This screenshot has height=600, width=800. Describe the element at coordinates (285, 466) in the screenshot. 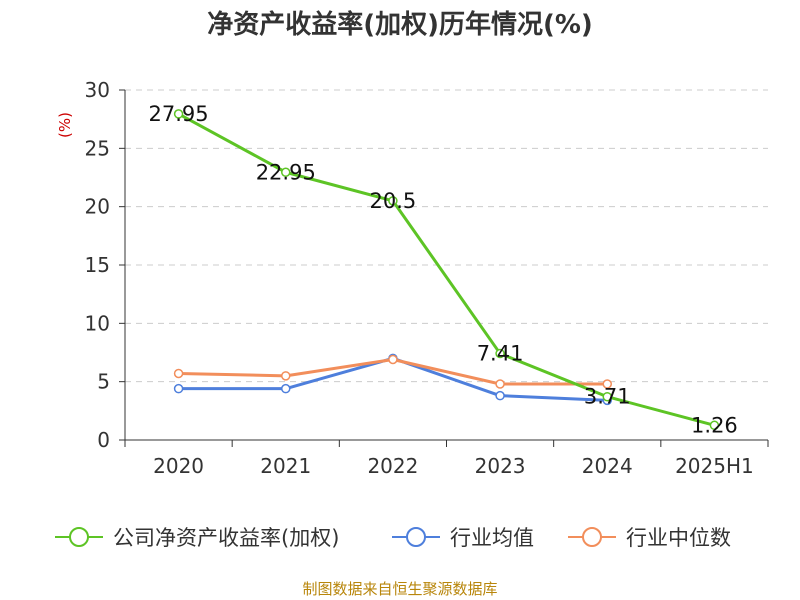

I see `x-tick-label: 2021` at that location.